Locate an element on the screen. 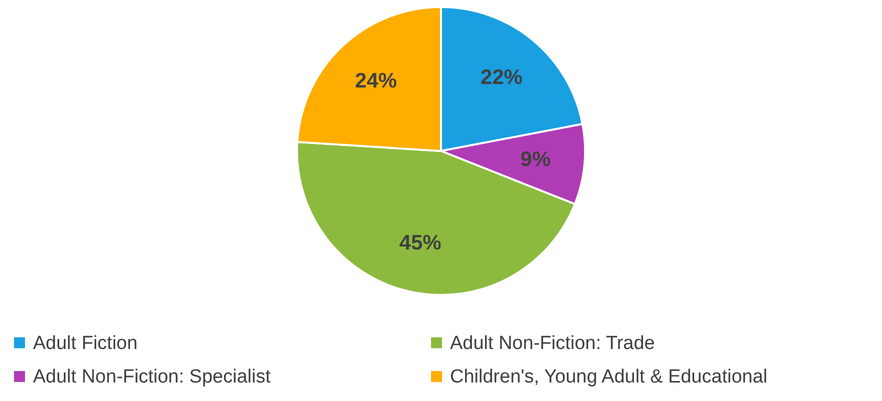  data-label: 24% is located at coordinates (376, 81).